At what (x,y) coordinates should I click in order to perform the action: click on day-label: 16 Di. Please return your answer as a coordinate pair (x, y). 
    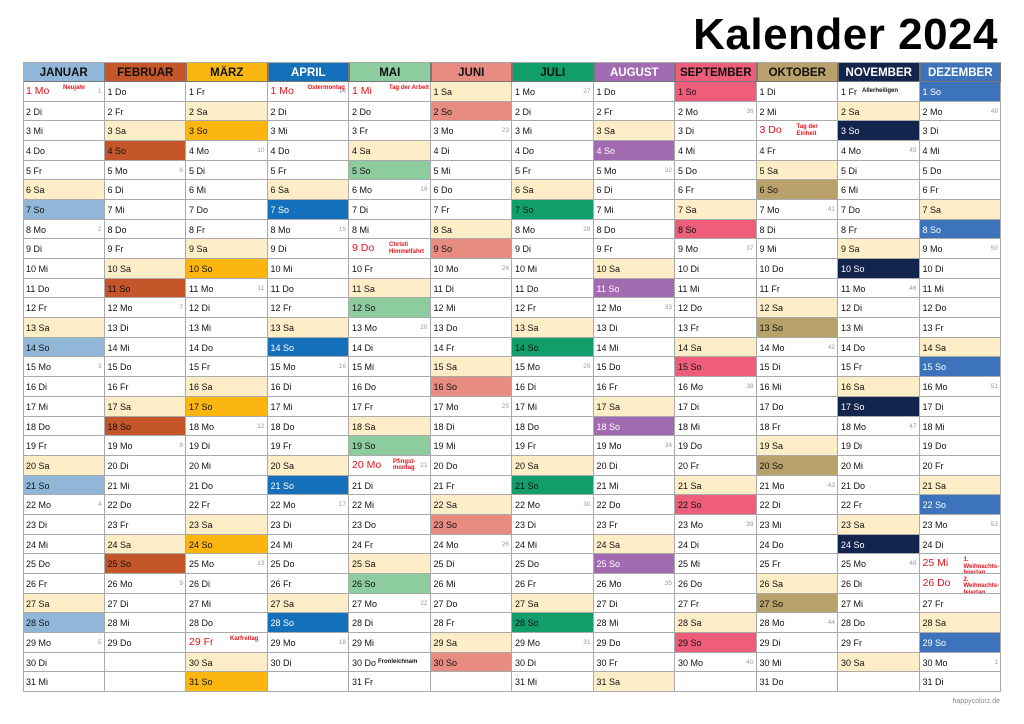
    Looking at the image, I should click on (37, 387).